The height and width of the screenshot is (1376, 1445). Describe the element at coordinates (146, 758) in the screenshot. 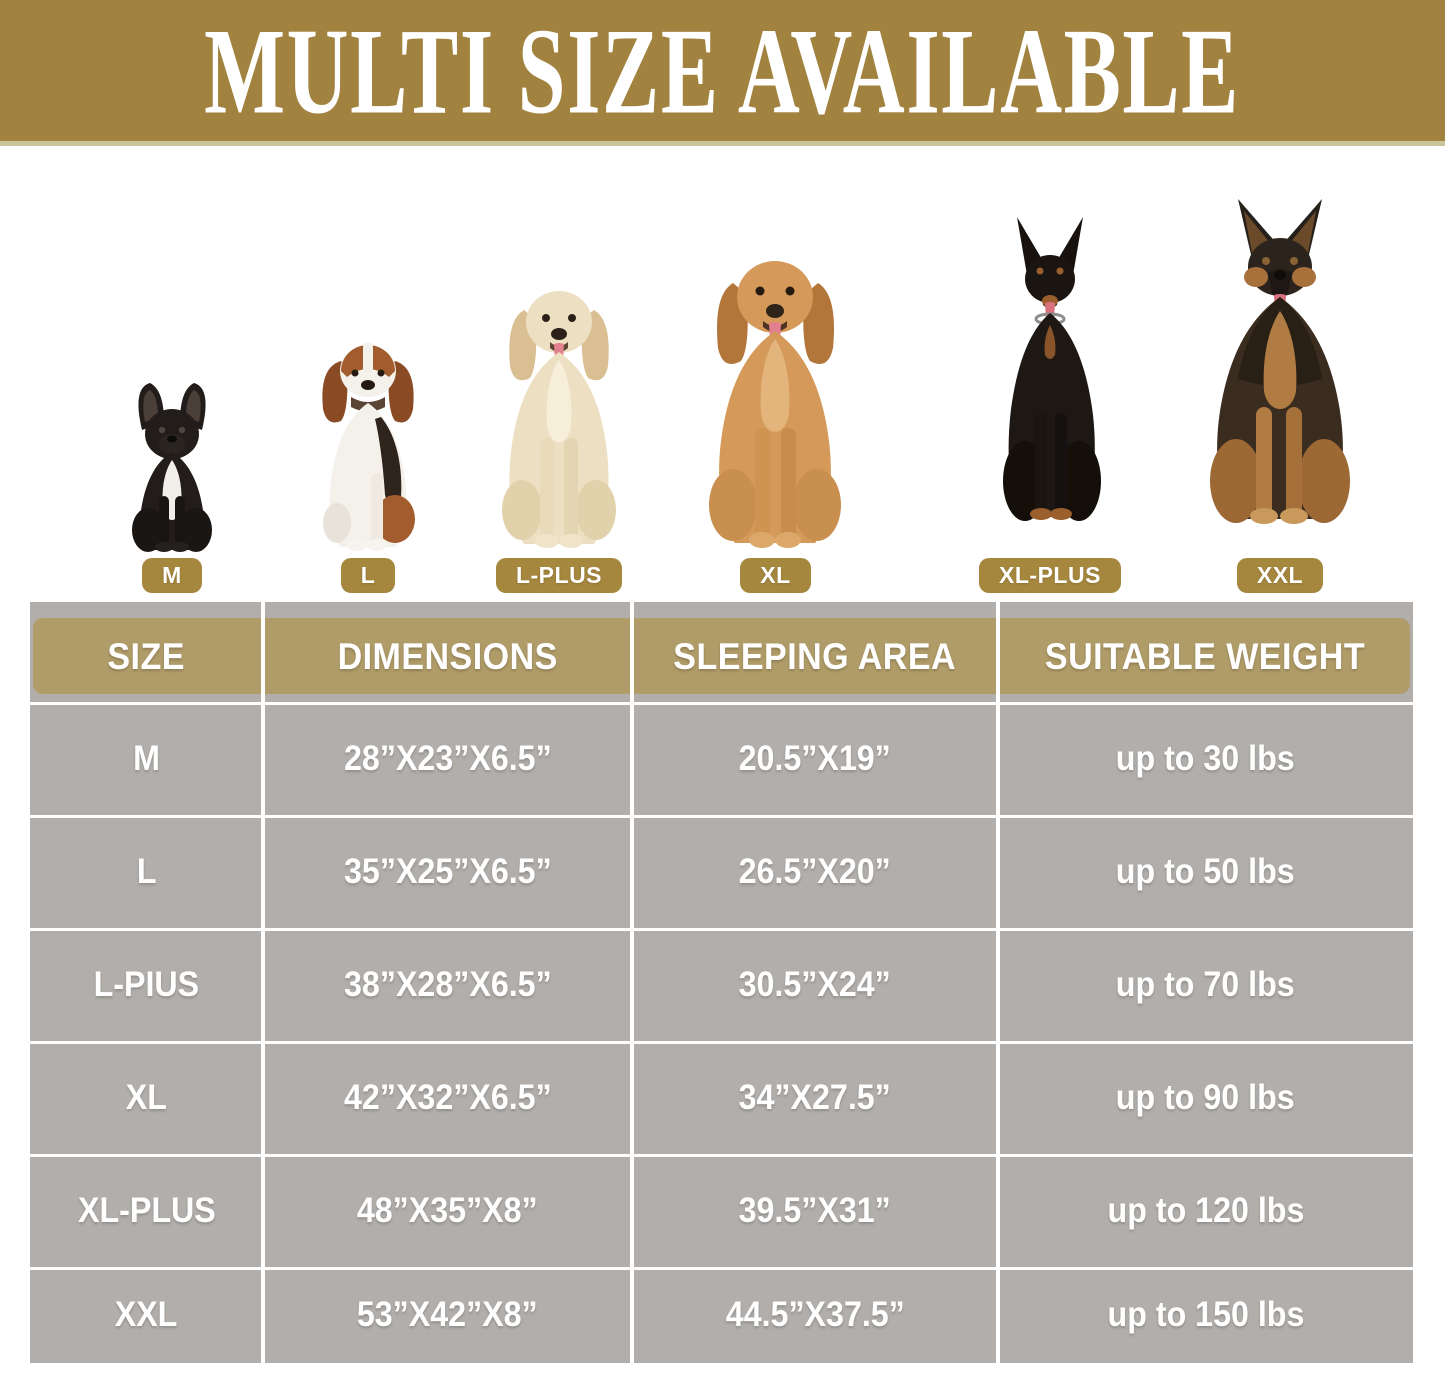

I see `table-cell: M` at that location.